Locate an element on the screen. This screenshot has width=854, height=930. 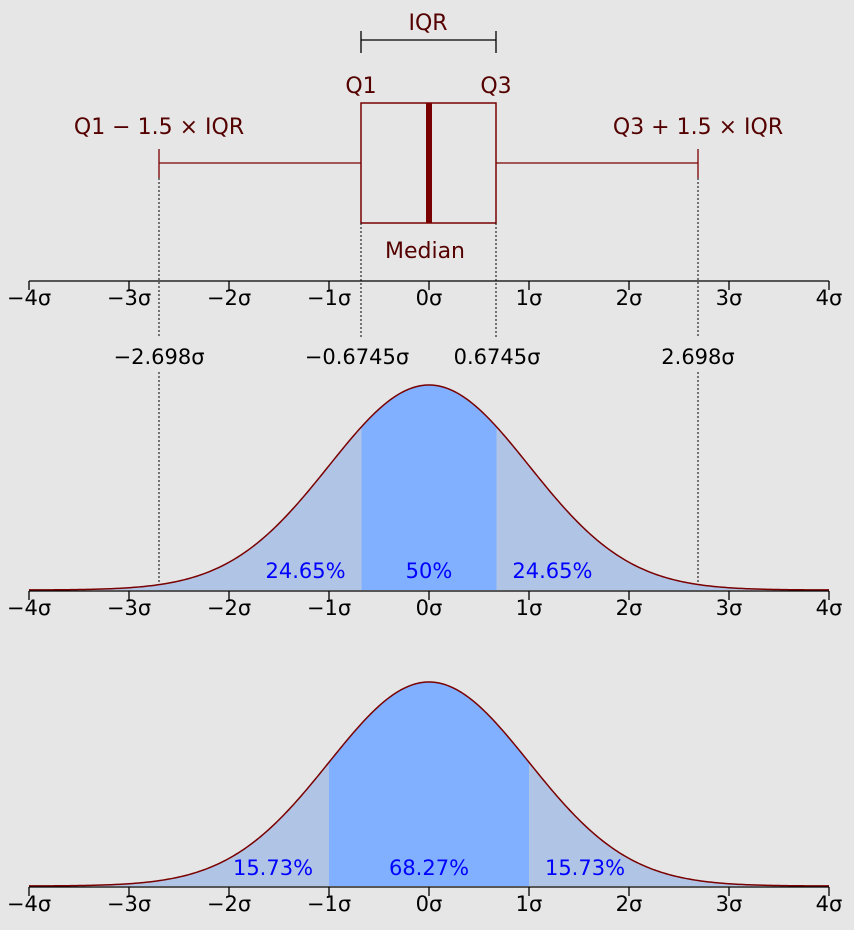
axis-middle-tick-label: −3σ is located at coordinates (129, 608).